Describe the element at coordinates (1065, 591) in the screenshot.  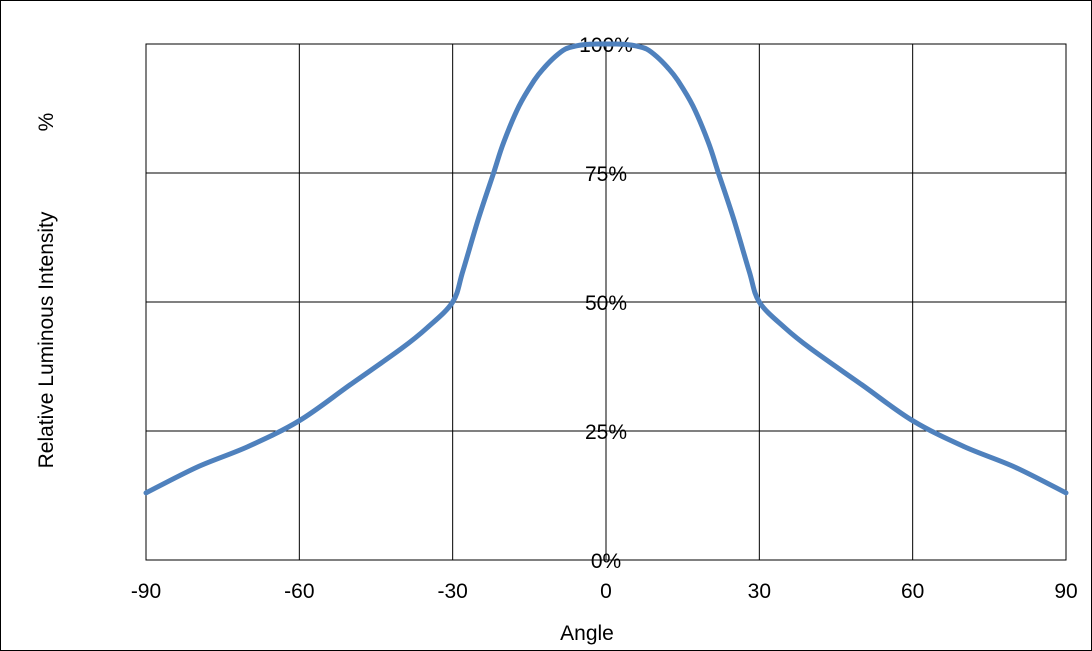
I see `x-tick-label: 90` at that location.